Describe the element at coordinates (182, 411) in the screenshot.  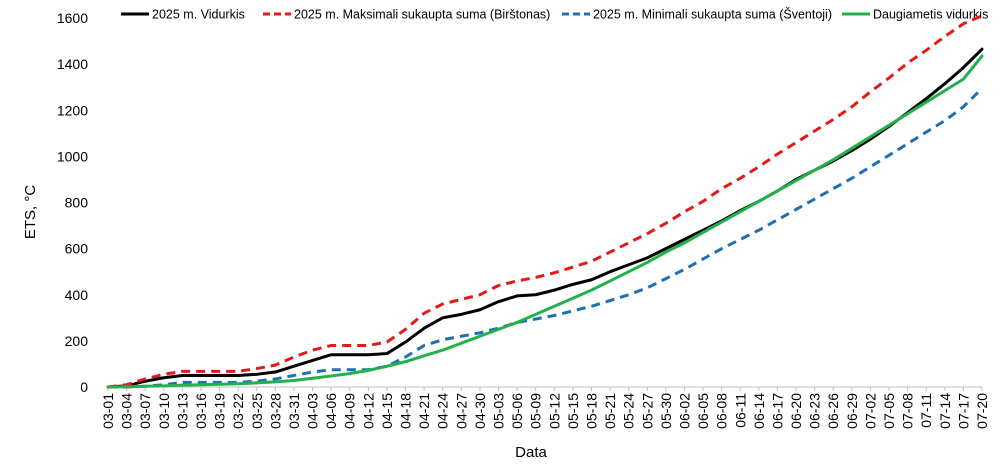
I see `x-tick-label: 03-13` at that location.